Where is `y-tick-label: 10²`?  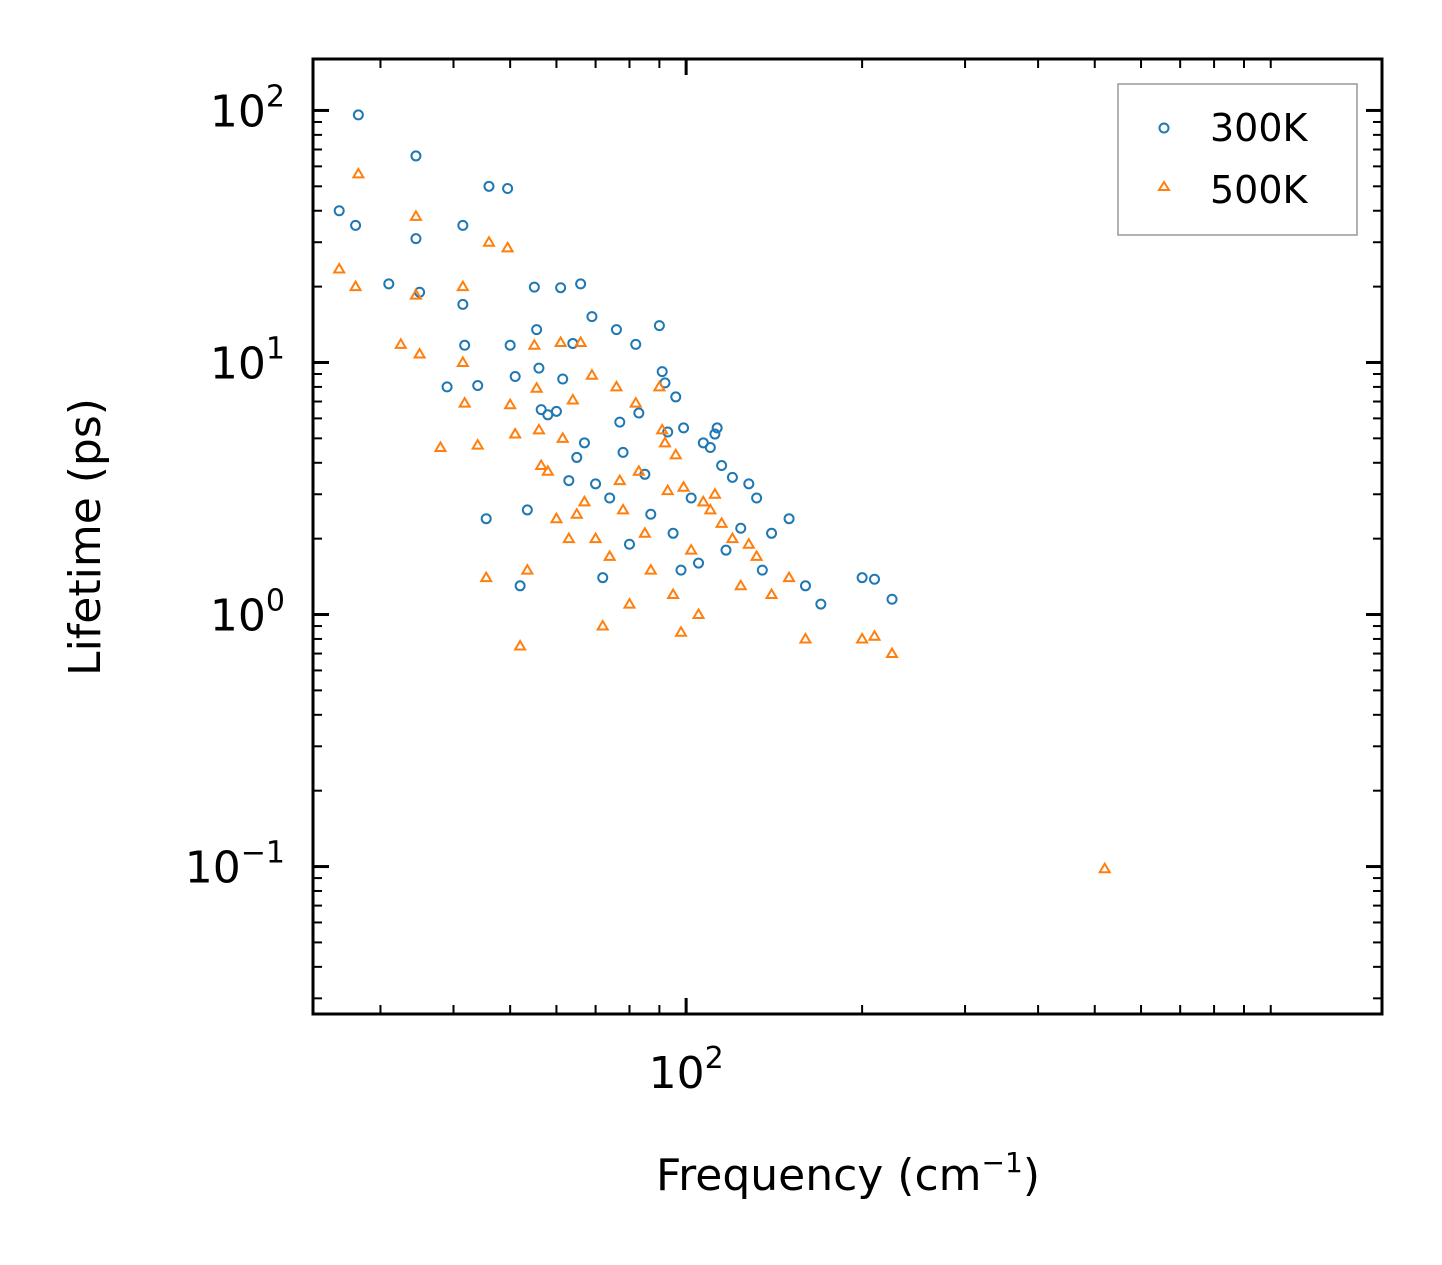
y-tick-label: 10² is located at coordinates (247, 108).